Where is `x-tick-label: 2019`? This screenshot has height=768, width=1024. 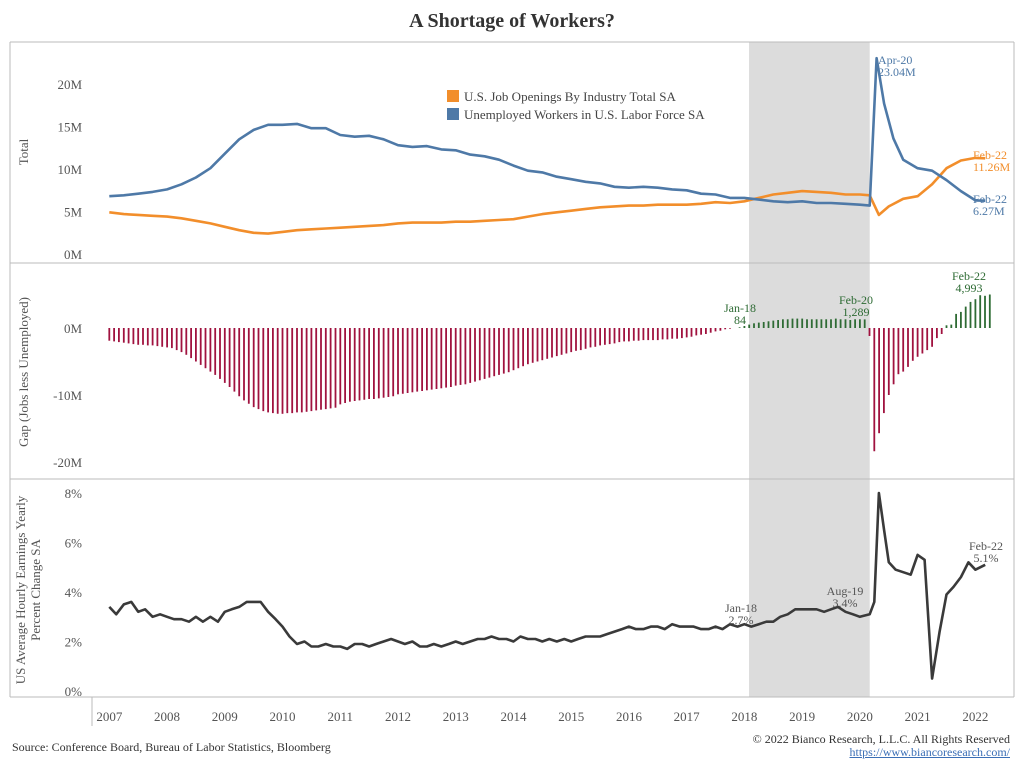
x-tick-label: 2019 is located at coordinates (802, 716).